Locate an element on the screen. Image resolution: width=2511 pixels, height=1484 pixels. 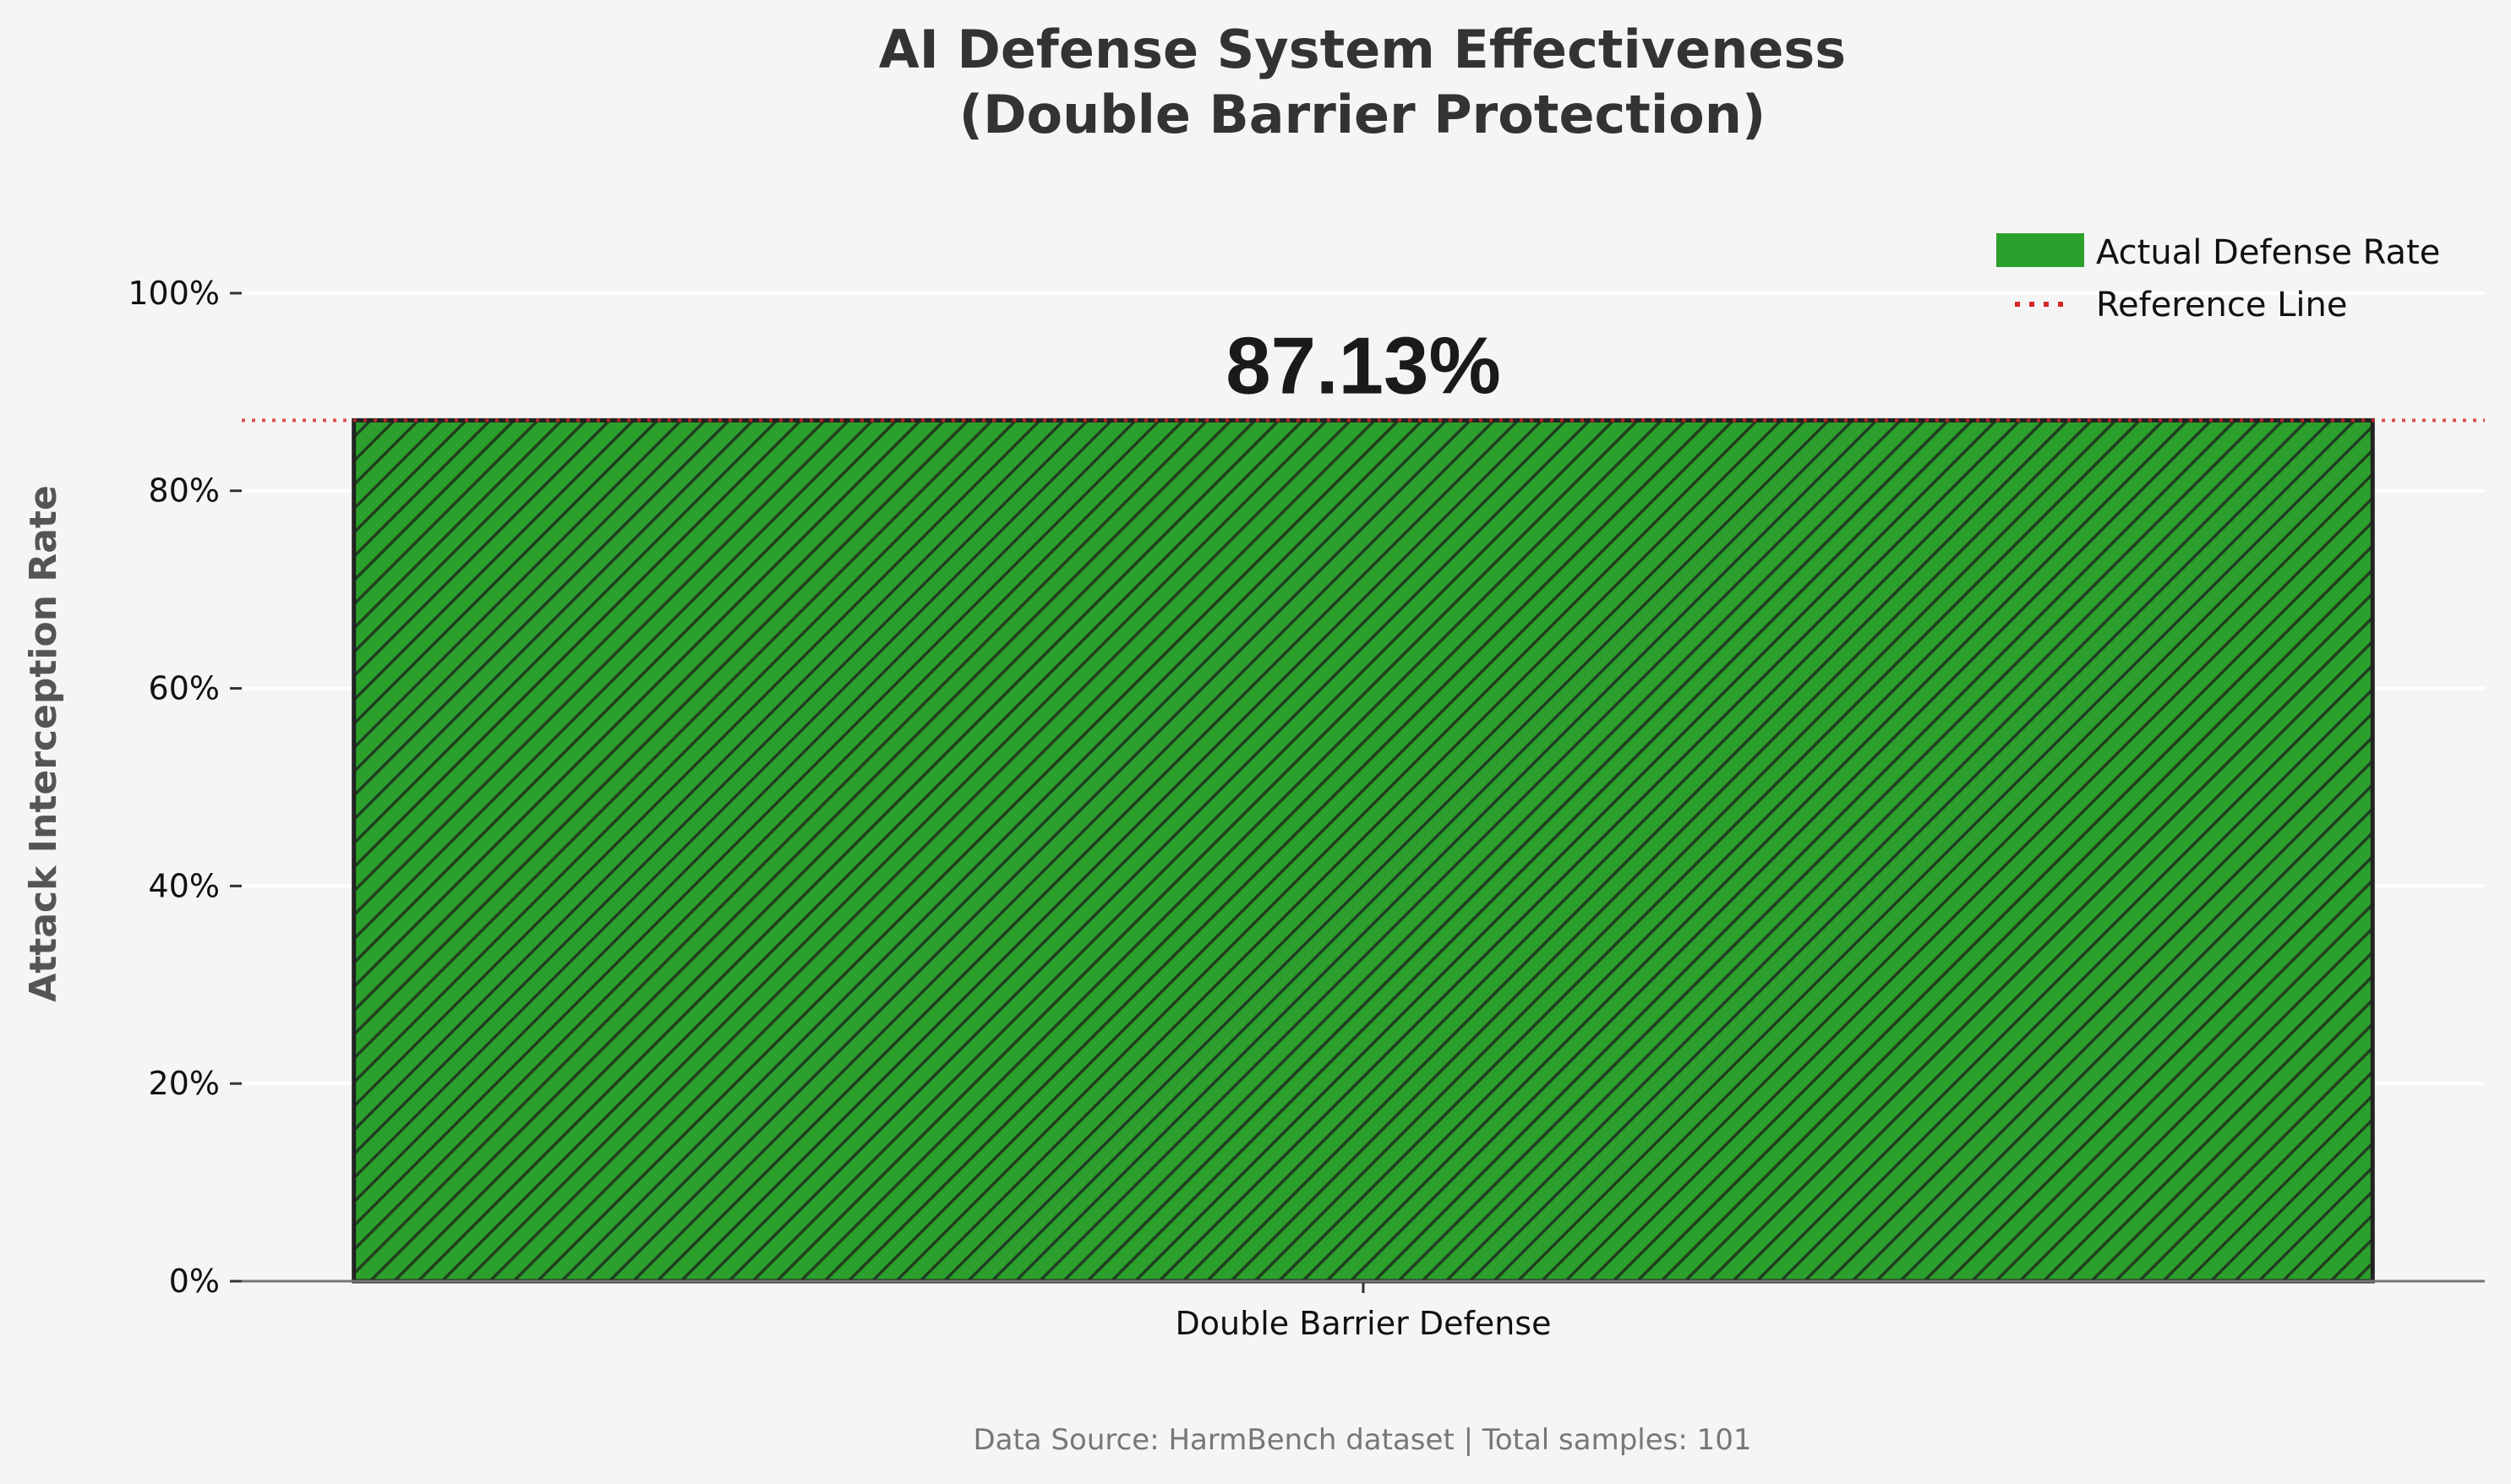
x-axis: Double Barrier Defense is located at coordinates (1364, 1311).